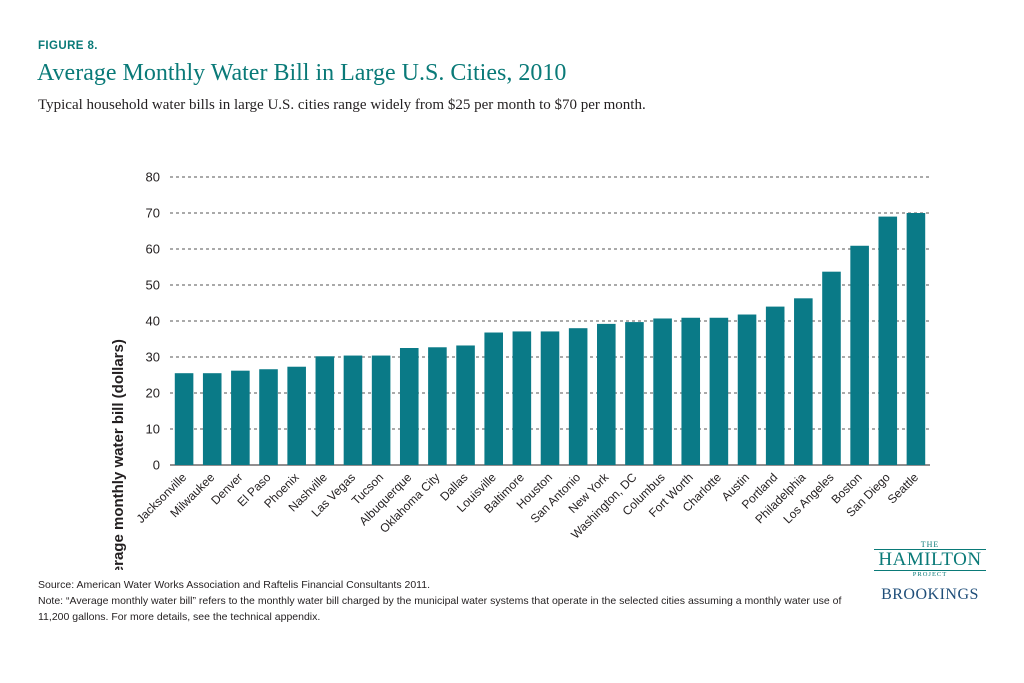  What do you see at coordinates (153, 213) in the screenshot?
I see `y-tick-label: 70` at bounding box center [153, 213].